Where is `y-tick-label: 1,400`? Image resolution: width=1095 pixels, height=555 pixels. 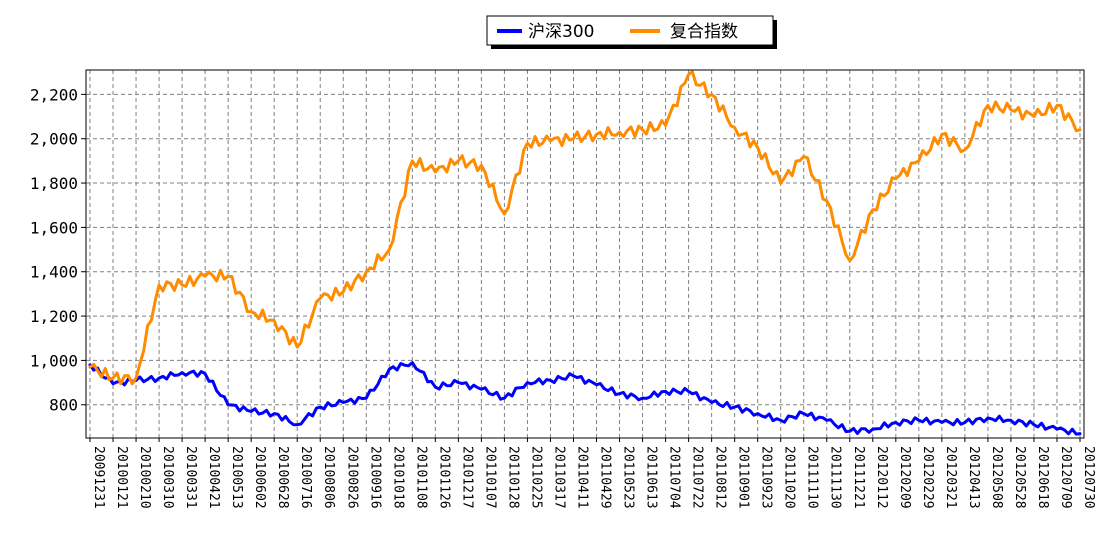 y-tick-label: 1,400 is located at coordinates (54, 272).